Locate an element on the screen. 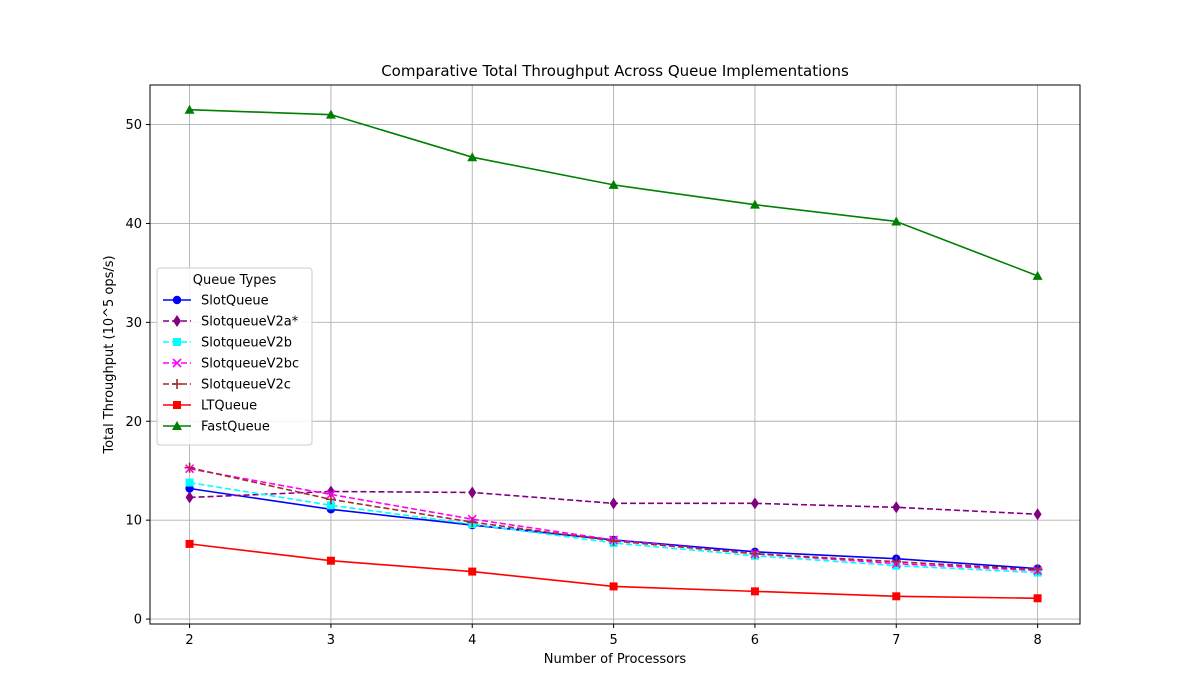  legend-item: SlotqueueV2c is located at coordinates (227, 385).